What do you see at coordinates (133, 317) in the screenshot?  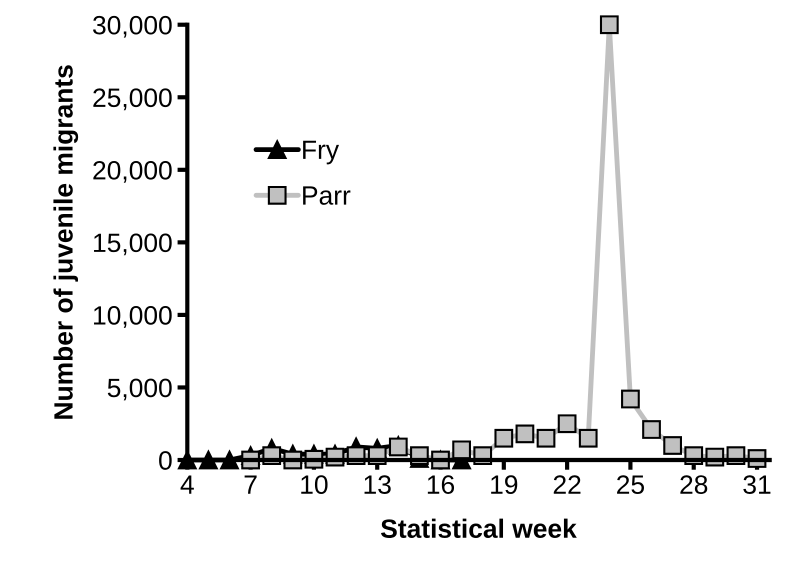 I see `y-tick-label: 10,000` at bounding box center [133, 317].